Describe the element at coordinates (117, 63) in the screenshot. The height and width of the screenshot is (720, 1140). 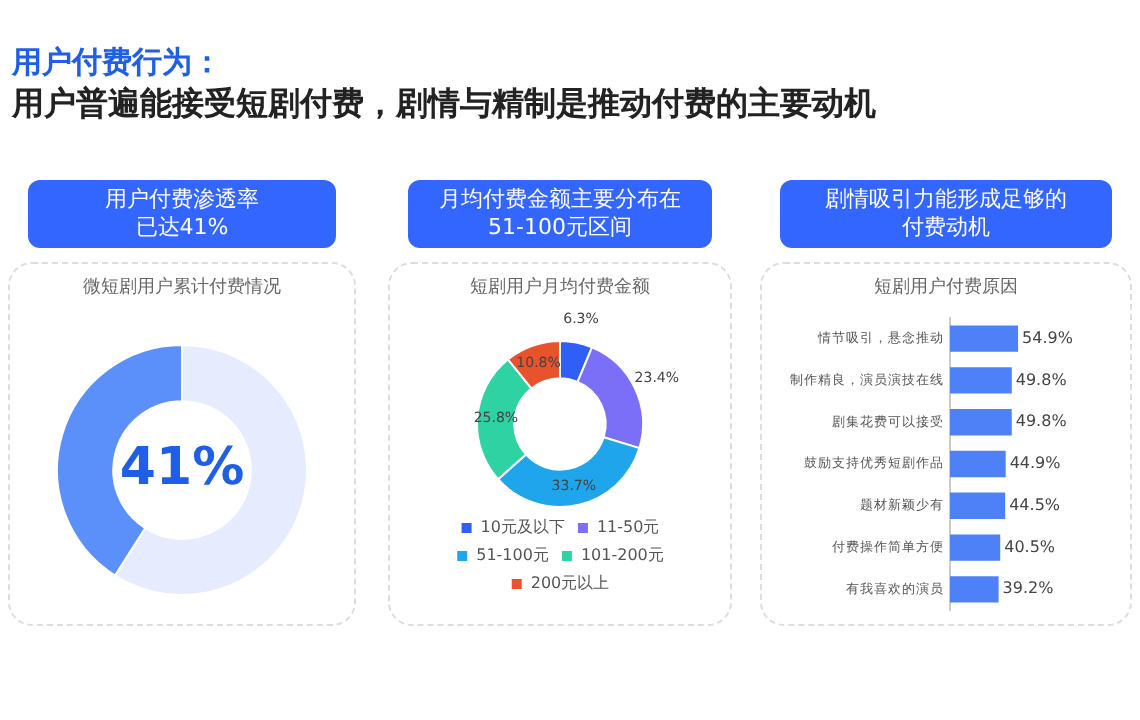
I see `text: 用户付费行为：` at that location.